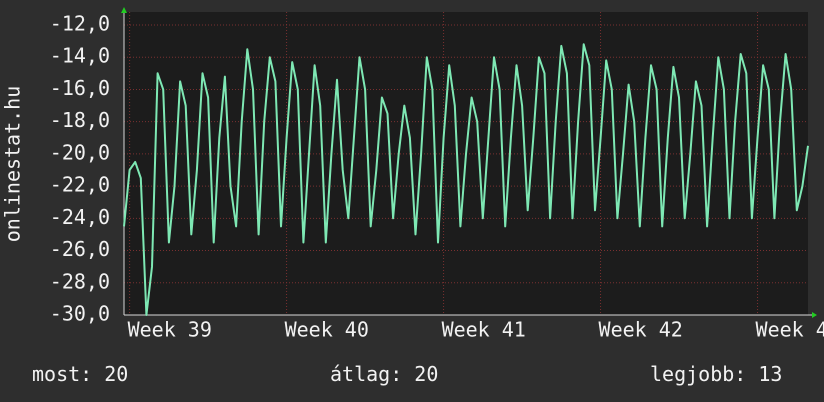 This screenshot has width=824, height=402. I want to click on y-tick-label: -26,0, so click(80, 249).